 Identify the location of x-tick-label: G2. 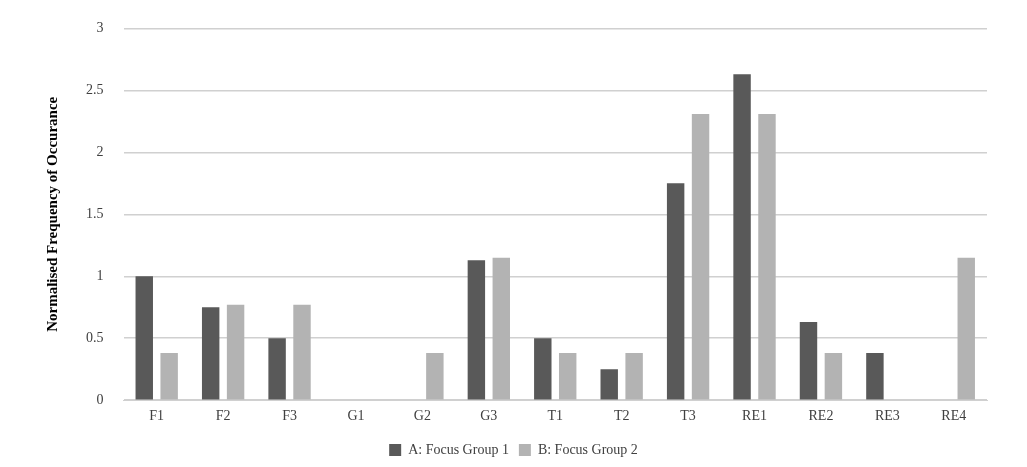
(422, 416).